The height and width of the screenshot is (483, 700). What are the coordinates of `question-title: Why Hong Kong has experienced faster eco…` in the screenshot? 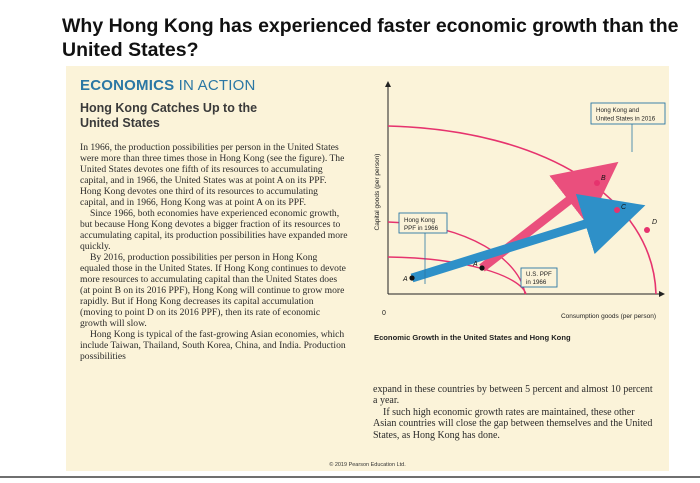 It's located at (370, 38).